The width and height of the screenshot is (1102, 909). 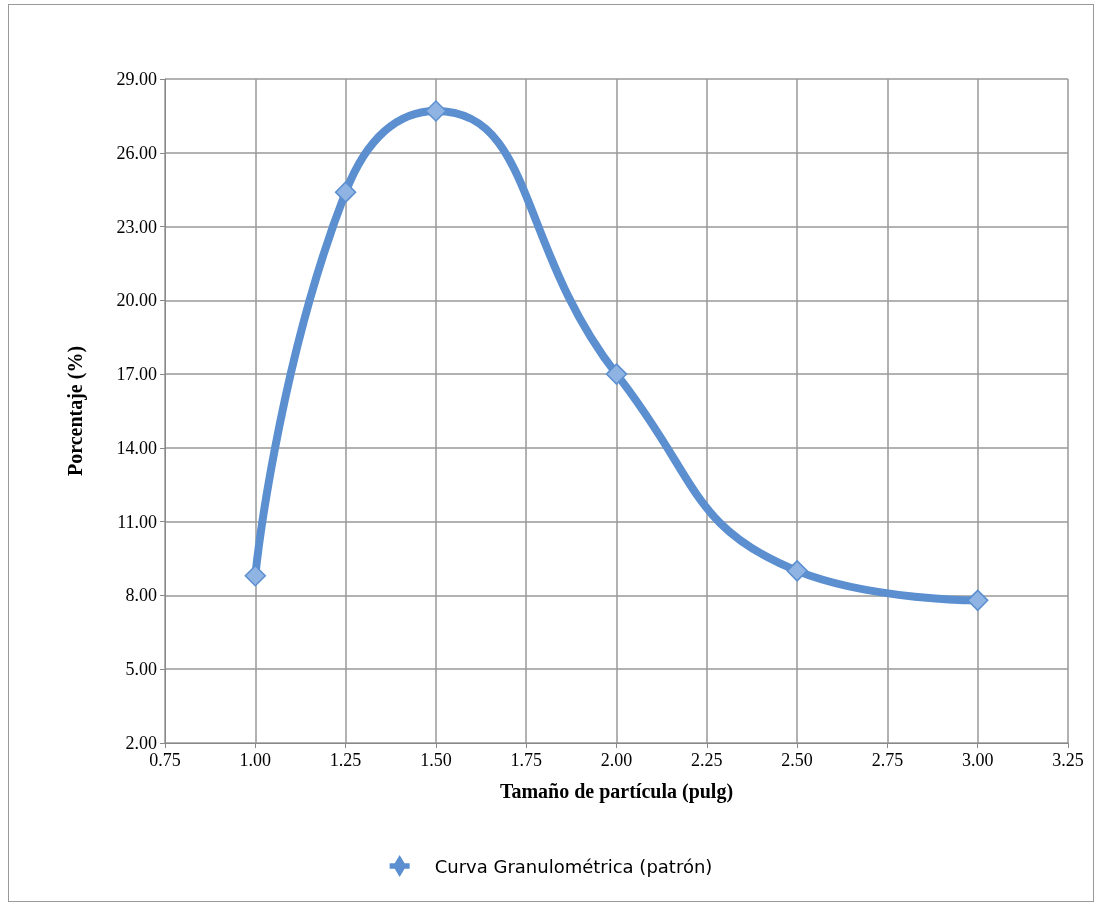 I want to click on x-tick-label: 1.00, so click(x=255, y=760).